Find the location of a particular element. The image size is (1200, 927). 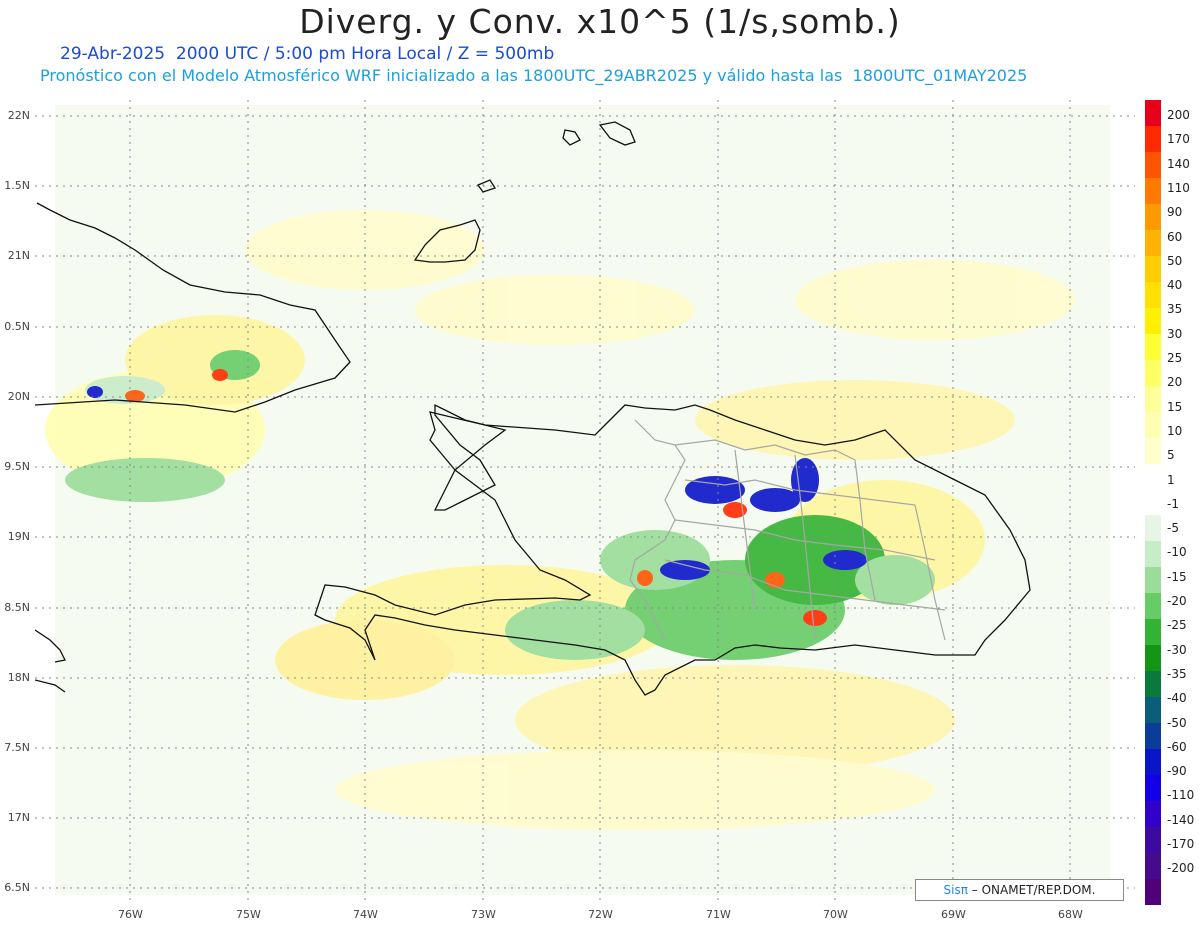

colorbar-label: -50 is located at coordinates (1177, 722).